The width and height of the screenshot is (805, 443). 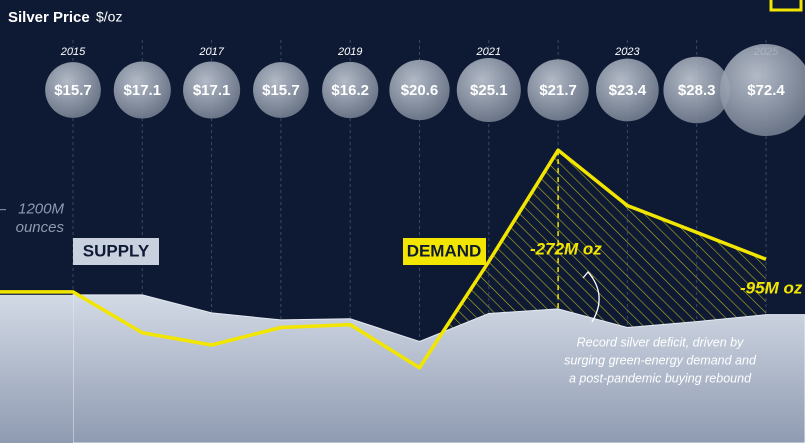 What do you see at coordinates (771, 287) in the screenshot?
I see `annotation: -95M oz` at bounding box center [771, 287].